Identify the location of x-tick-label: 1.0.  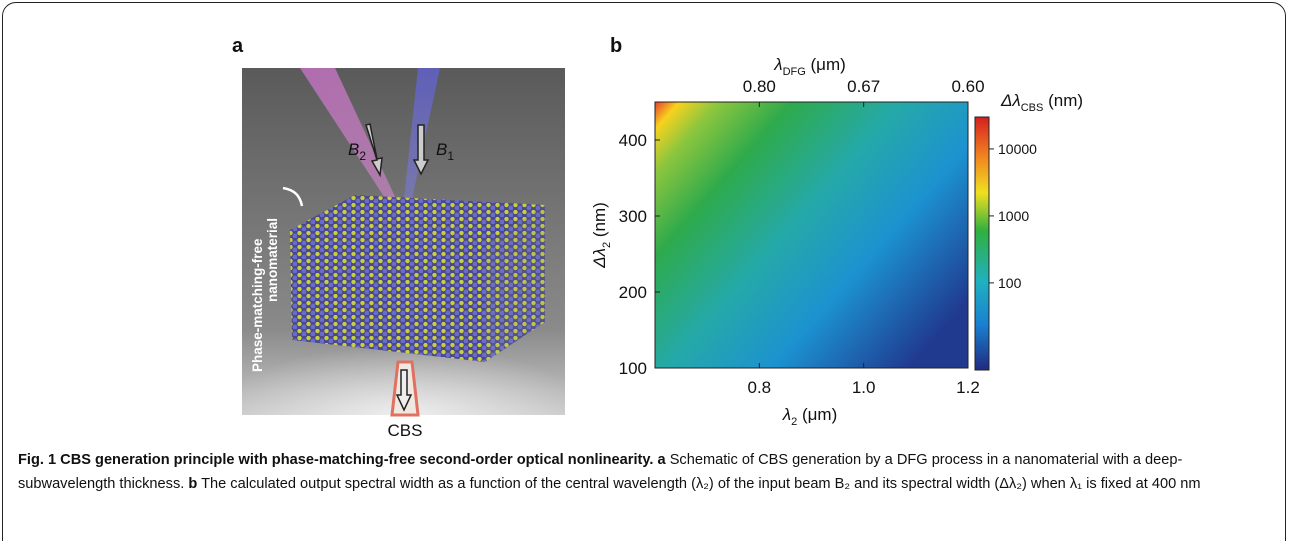
(864, 387).